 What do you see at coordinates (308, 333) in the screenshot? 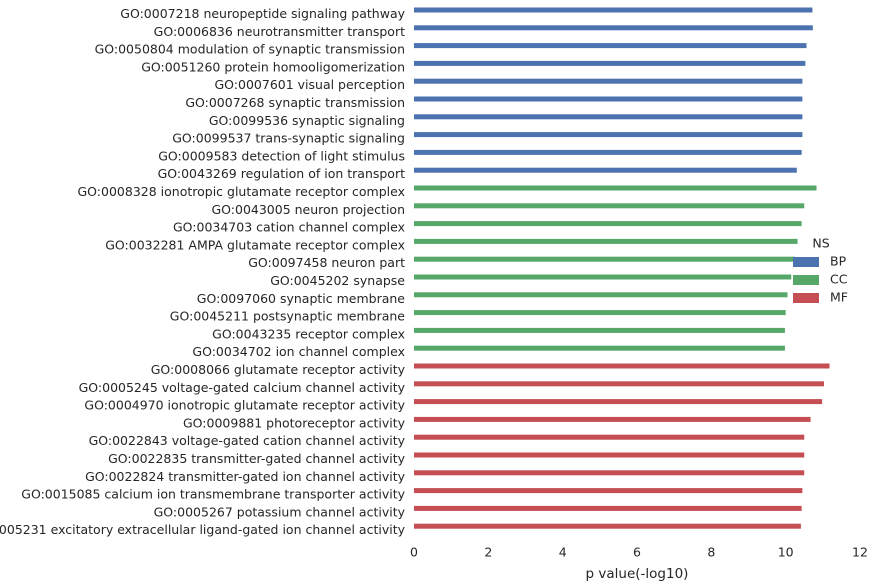
I see `category-label: GO:0043235 receptor complex` at bounding box center [308, 333].